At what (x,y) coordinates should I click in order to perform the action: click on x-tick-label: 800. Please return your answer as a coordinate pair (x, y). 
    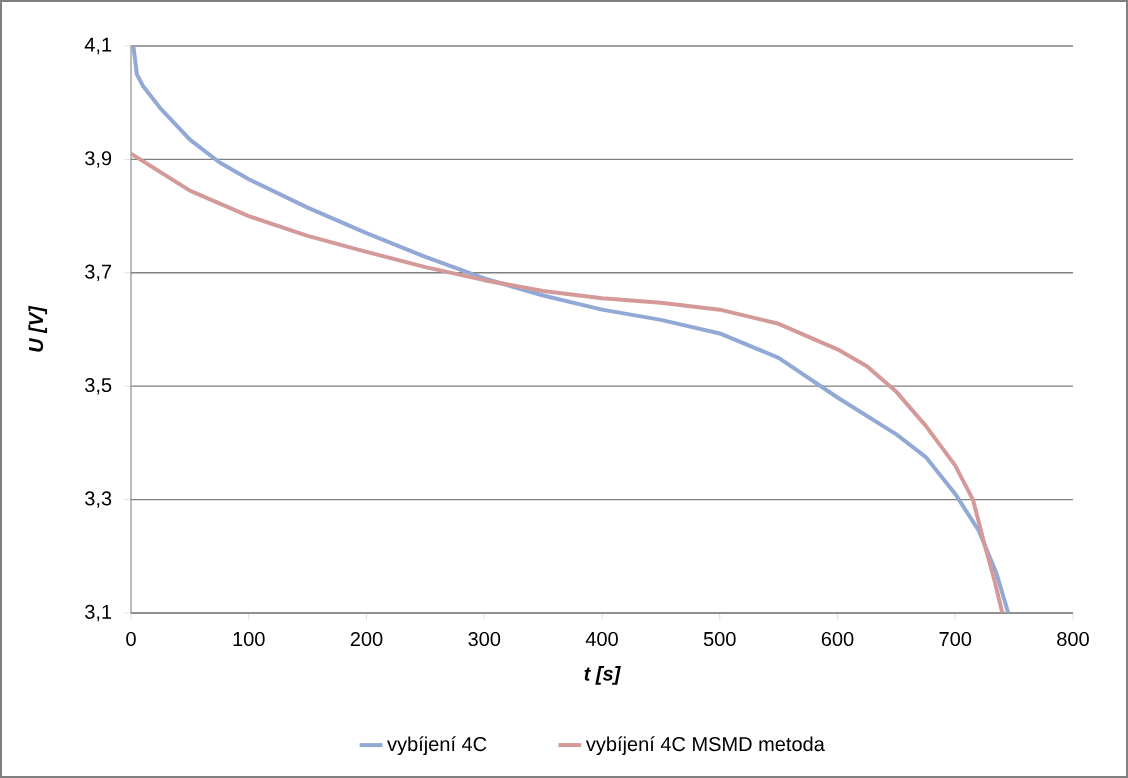
    Looking at the image, I should click on (1073, 639).